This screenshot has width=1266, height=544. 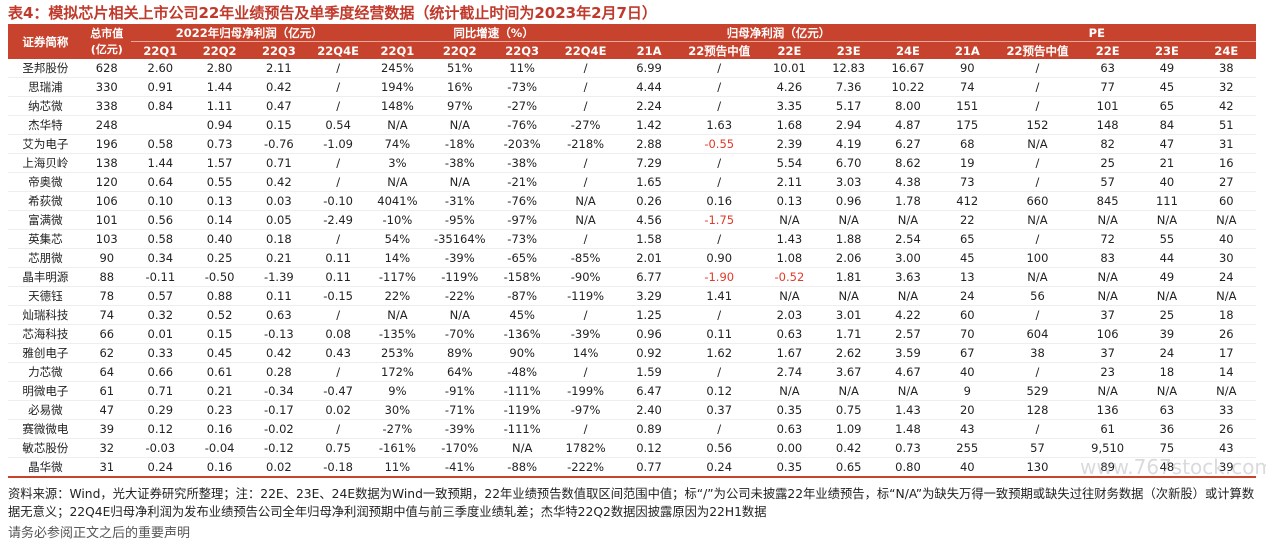 What do you see at coordinates (160, 258) in the screenshot?
I see `table-cell: 0.34` at bounding box center [160, 258].